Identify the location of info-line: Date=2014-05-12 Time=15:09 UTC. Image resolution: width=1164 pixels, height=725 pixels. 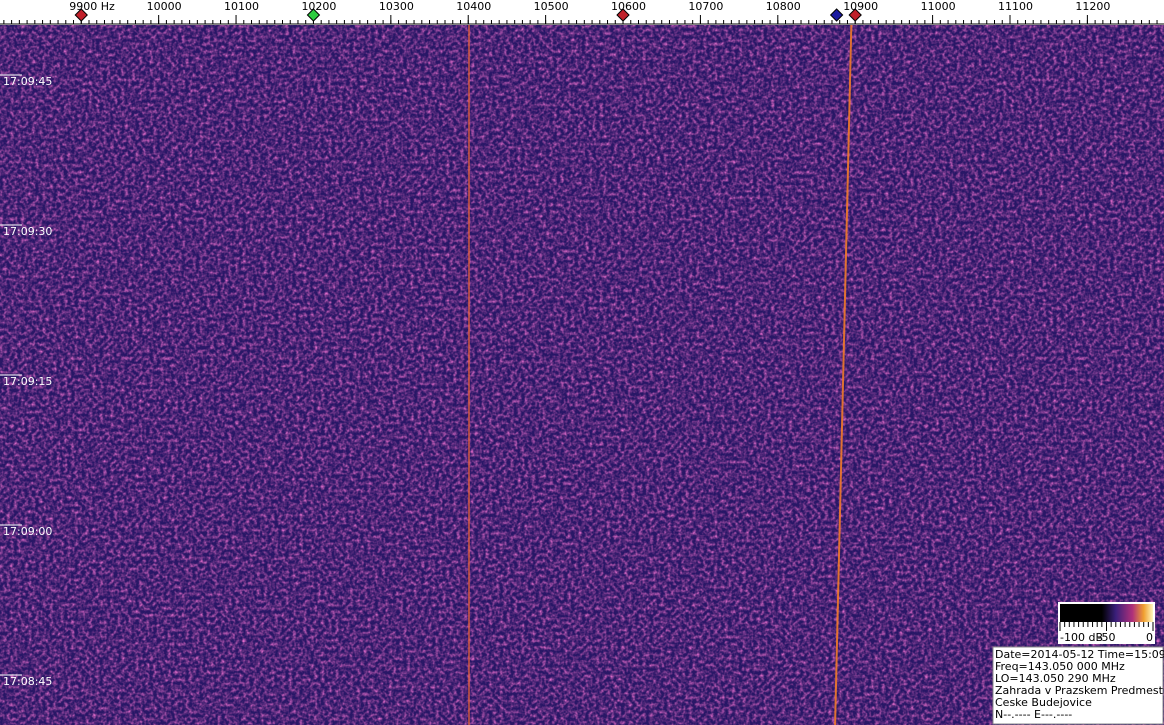
(1079, 654).